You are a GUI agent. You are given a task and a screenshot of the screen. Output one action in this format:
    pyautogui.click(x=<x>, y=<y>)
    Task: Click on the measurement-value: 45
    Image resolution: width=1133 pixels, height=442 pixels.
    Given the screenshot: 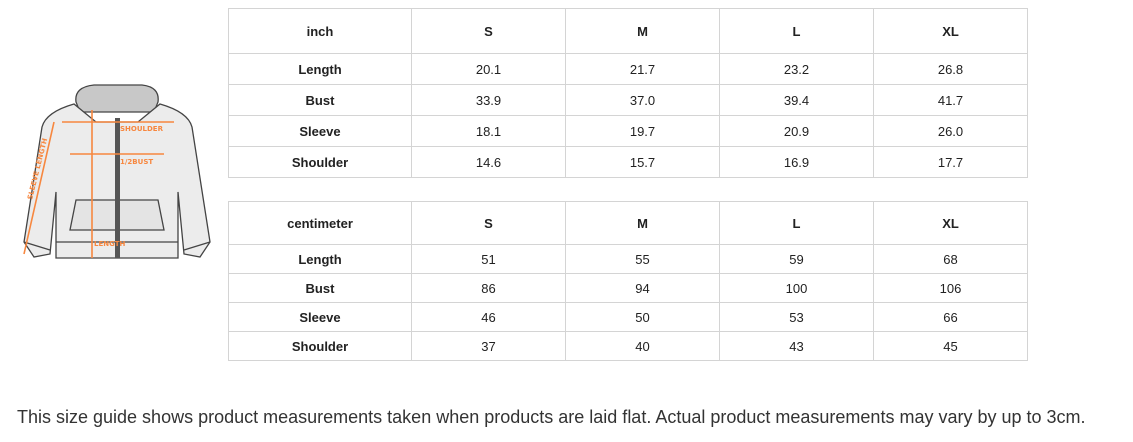 What is the action you would take?
    pyautogui.click(x=950, y=346)
    